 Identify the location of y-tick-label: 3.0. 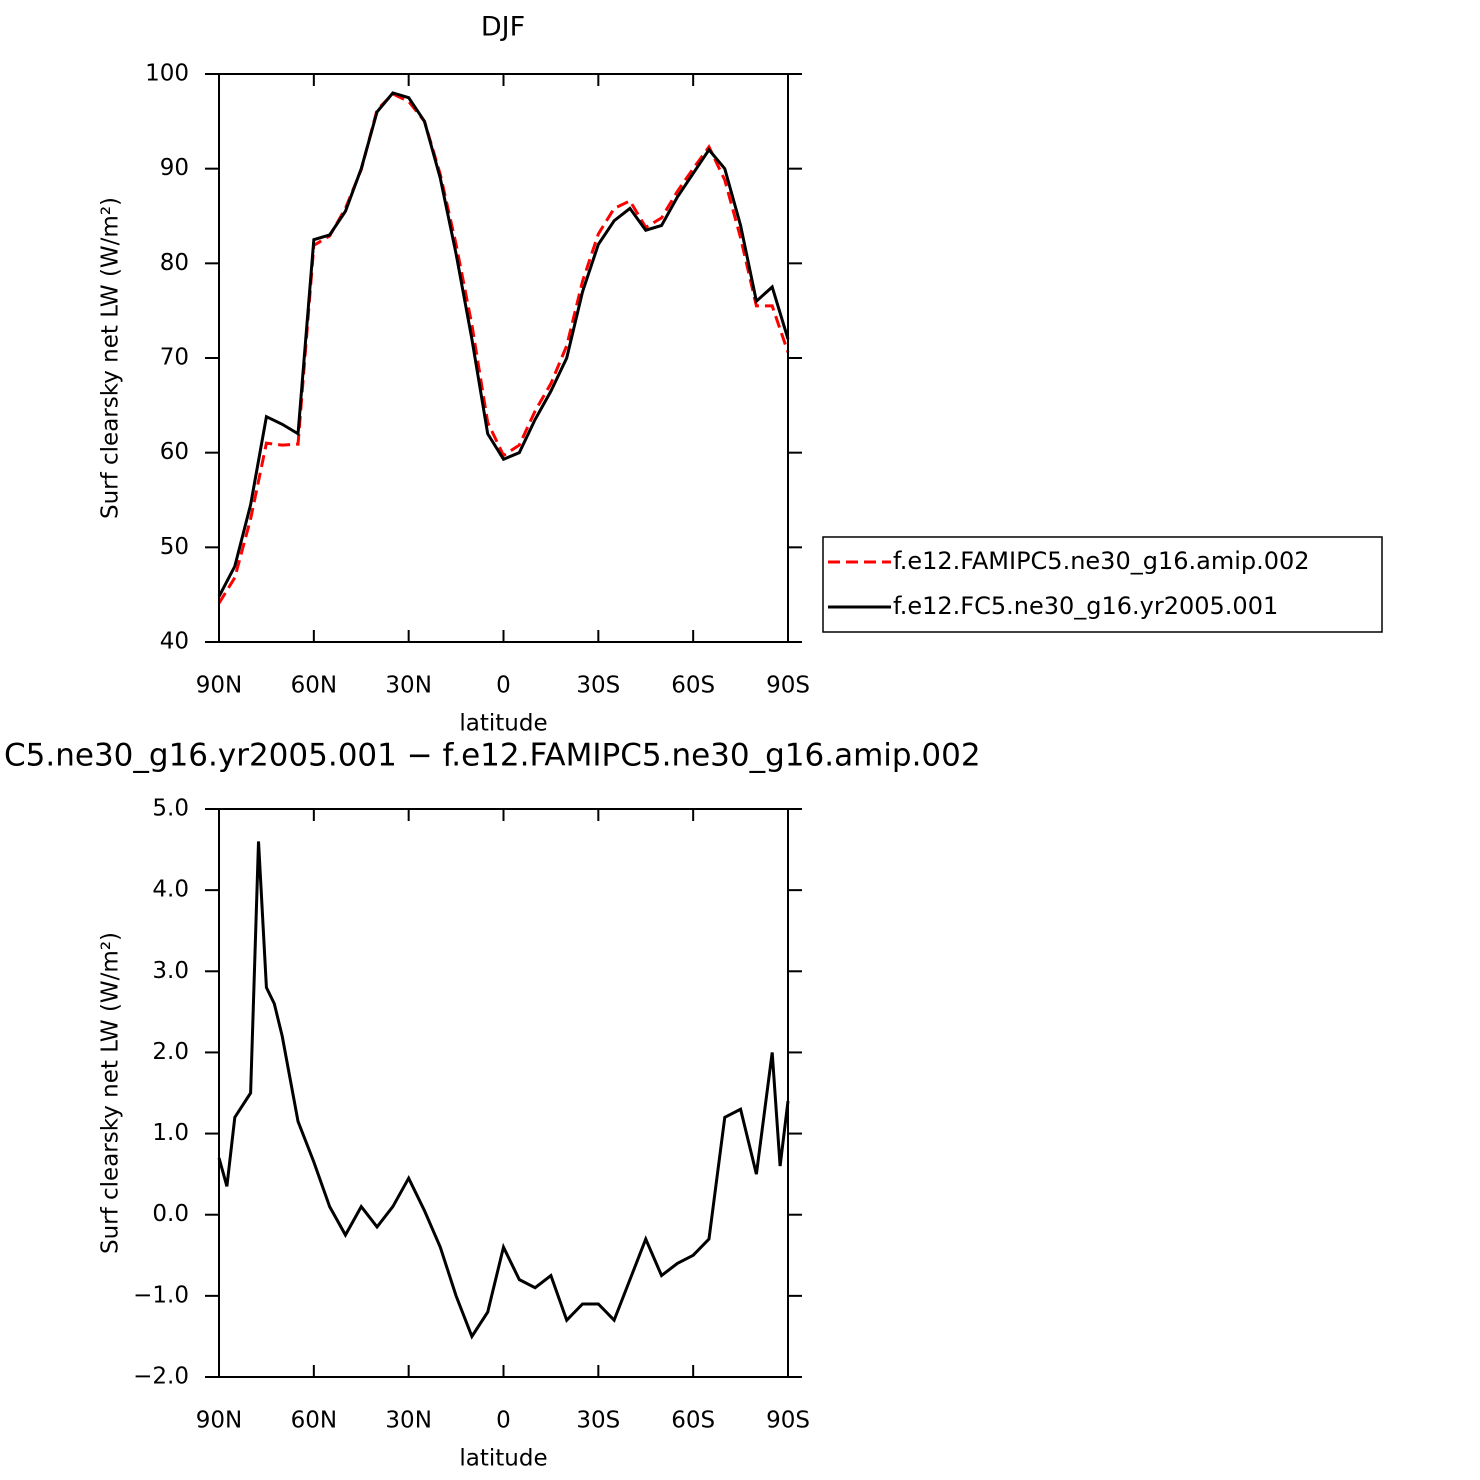
(170, 971).